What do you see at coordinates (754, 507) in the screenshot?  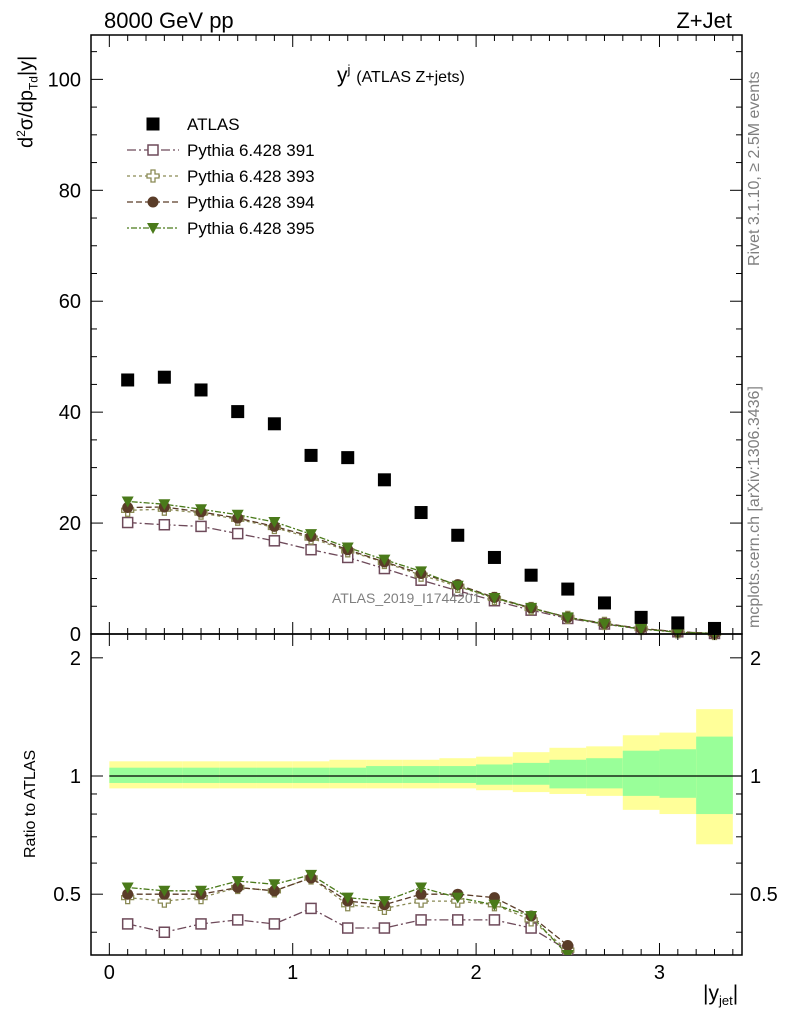 I see `mcplots-label: mcplots.cern.ch [arXiv:1306.3436]` at bounding box center [754, 507].